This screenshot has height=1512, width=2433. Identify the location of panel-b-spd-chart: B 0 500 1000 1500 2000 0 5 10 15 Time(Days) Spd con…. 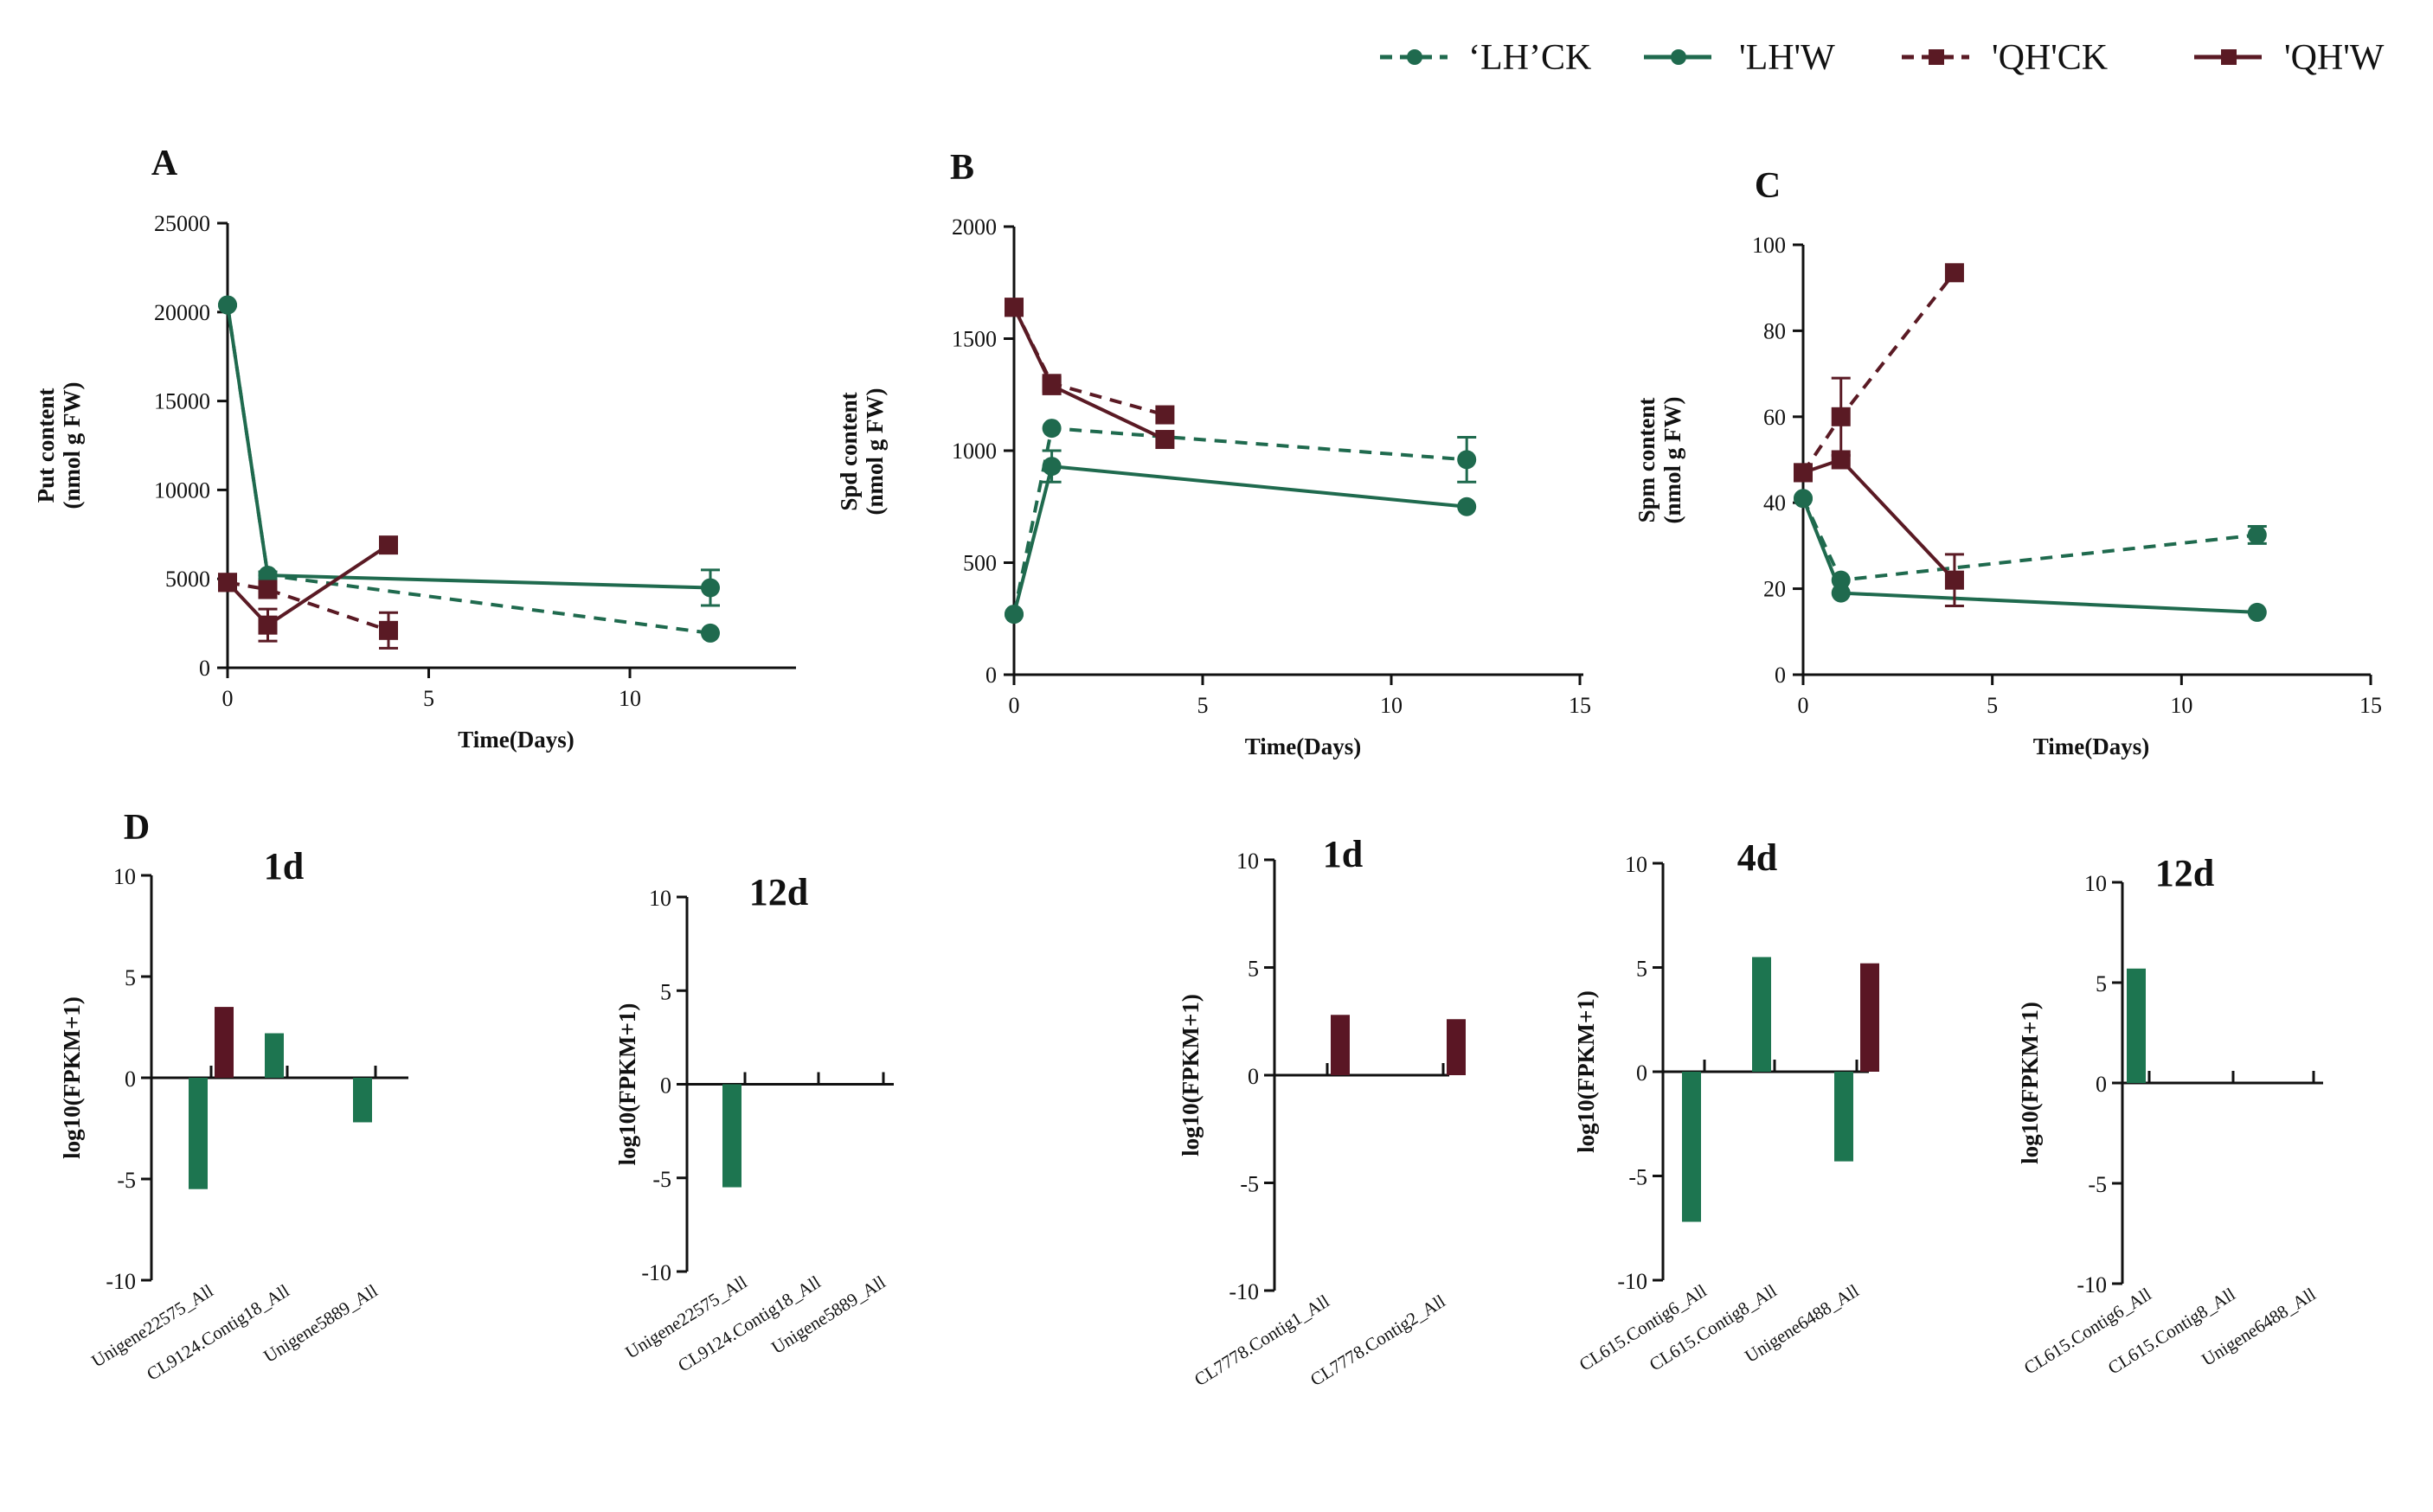
(1213, 453).